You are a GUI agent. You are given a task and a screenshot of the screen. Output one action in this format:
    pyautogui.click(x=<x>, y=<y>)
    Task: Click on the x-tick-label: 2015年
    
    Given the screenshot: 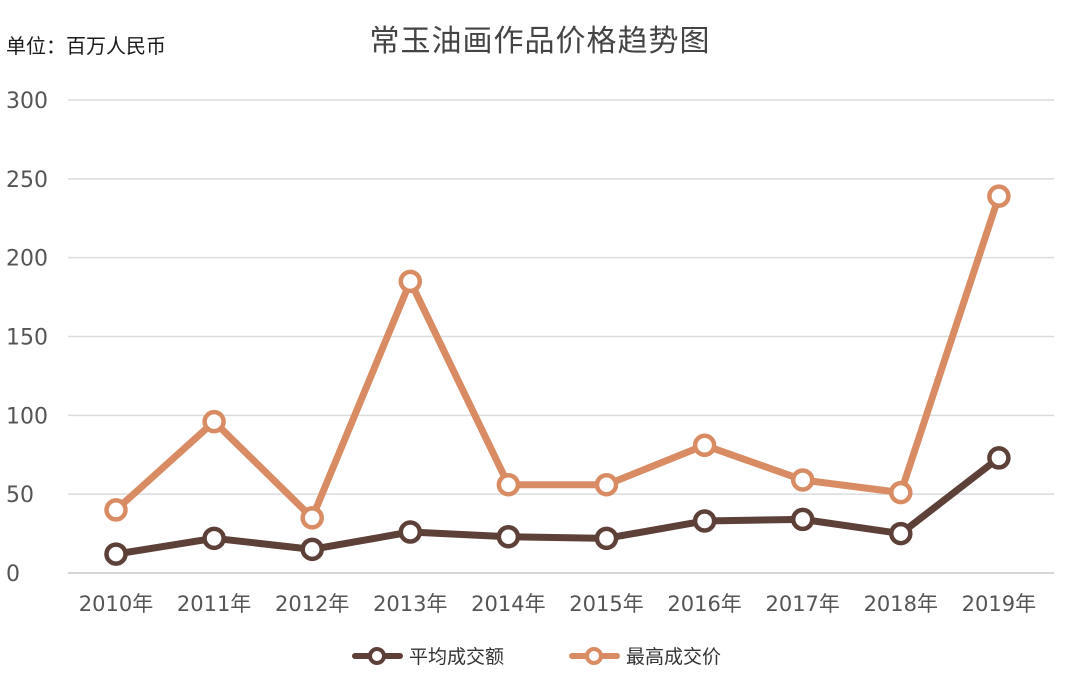 What is the action you would take?
    pyautogui.click(x=606, y=604)
    